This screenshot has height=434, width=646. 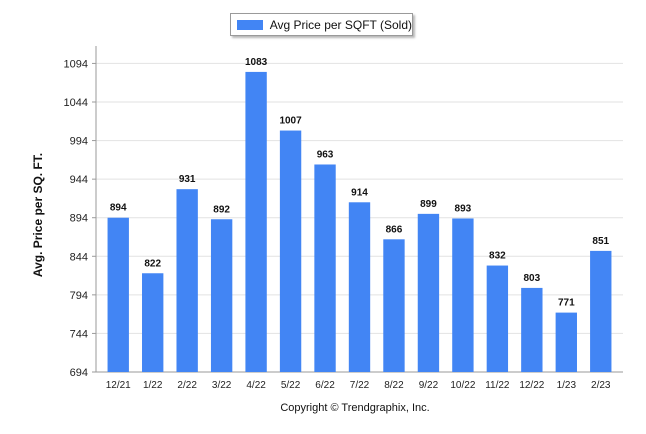 What do you see at coordinates (601, 385) in the screenshot?
I see `x-tick-label: 2/23` at bounding box center [601, 385].